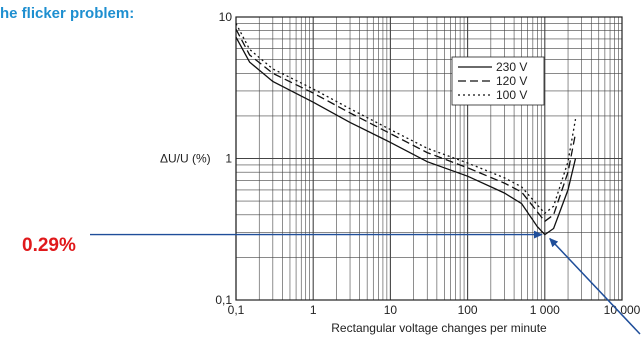 Image resolution: width=641 pixels, height=355 pixels. Describe the element at coordinates (439, 328) in the screenshot. I see `x-axis-label: Rectangular voltage changes per minute` at that location.